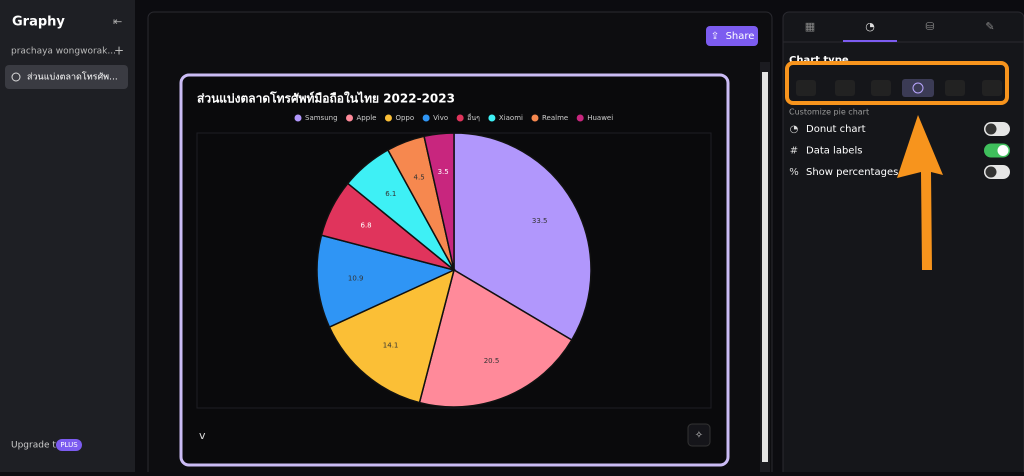 This screenshot has height=476, width=1024. Describe the element at coordinates (955, 88) in the screenshot. I see `type-scatter` at that location.